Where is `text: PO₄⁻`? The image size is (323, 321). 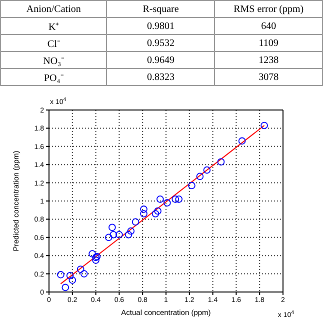
text: PO₄⁻ is located at coordinates (53, 77).